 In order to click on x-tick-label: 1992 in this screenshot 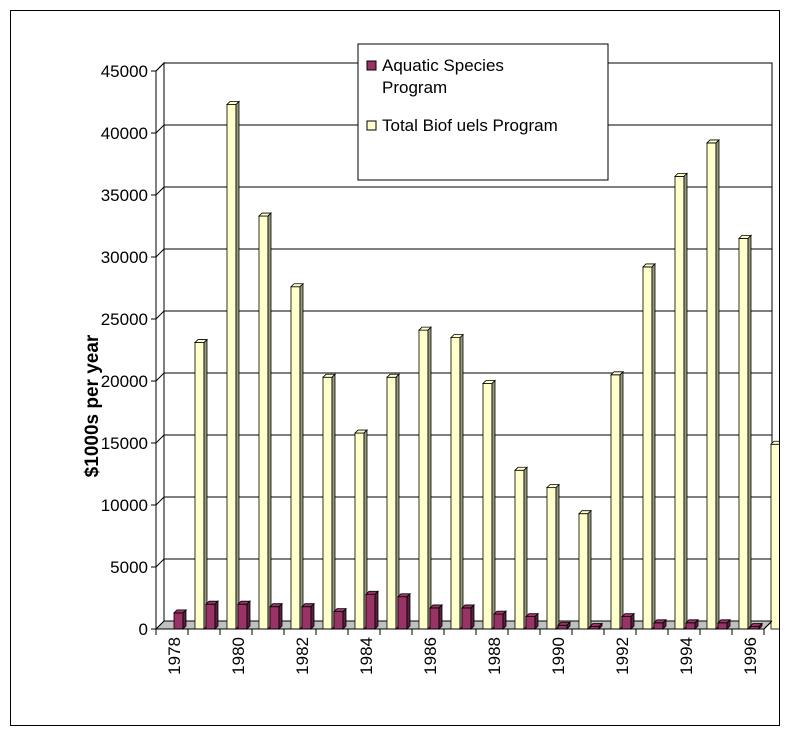, I will do `click(622, 656)`.